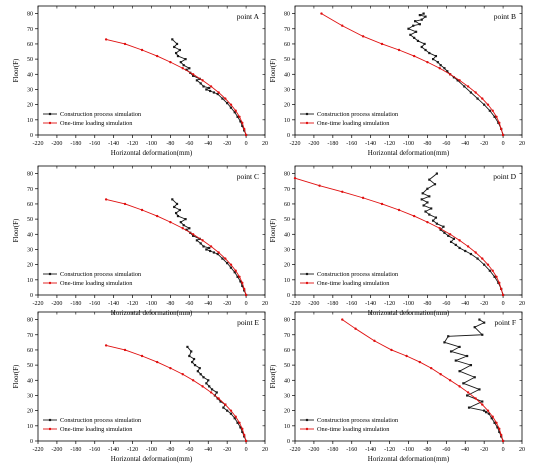 This screenshot has width=550, height=472. I want to click on y-axis-label: Floor(F), so click(273, 230).